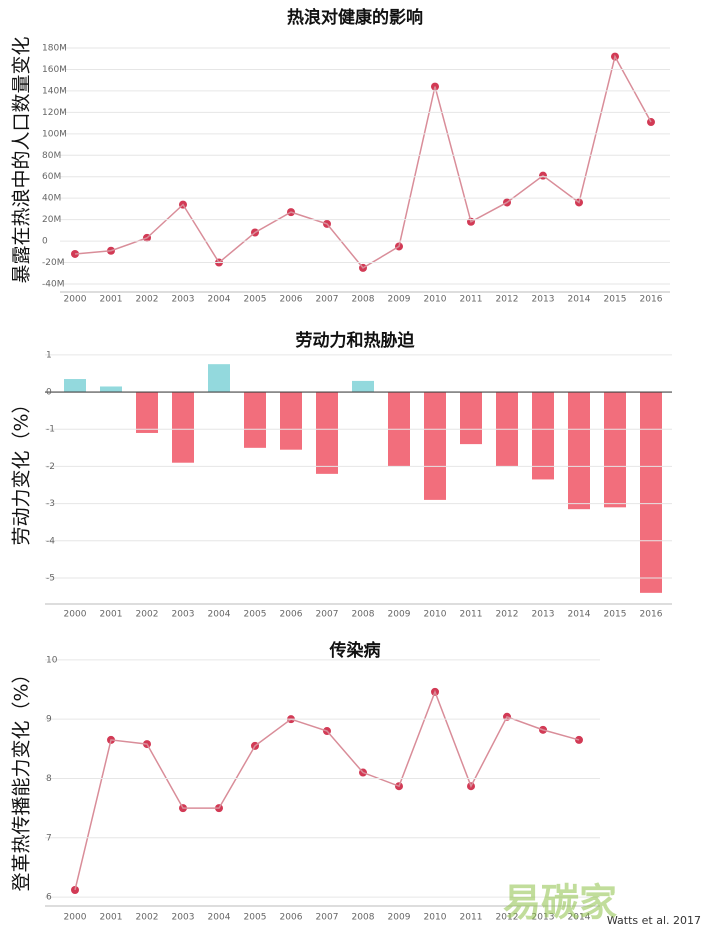 This screenshot has width=710, height=935. Describe the element at coordinates (50, 541) in the screenshot. I see `y-tick-label: -4` at that location.